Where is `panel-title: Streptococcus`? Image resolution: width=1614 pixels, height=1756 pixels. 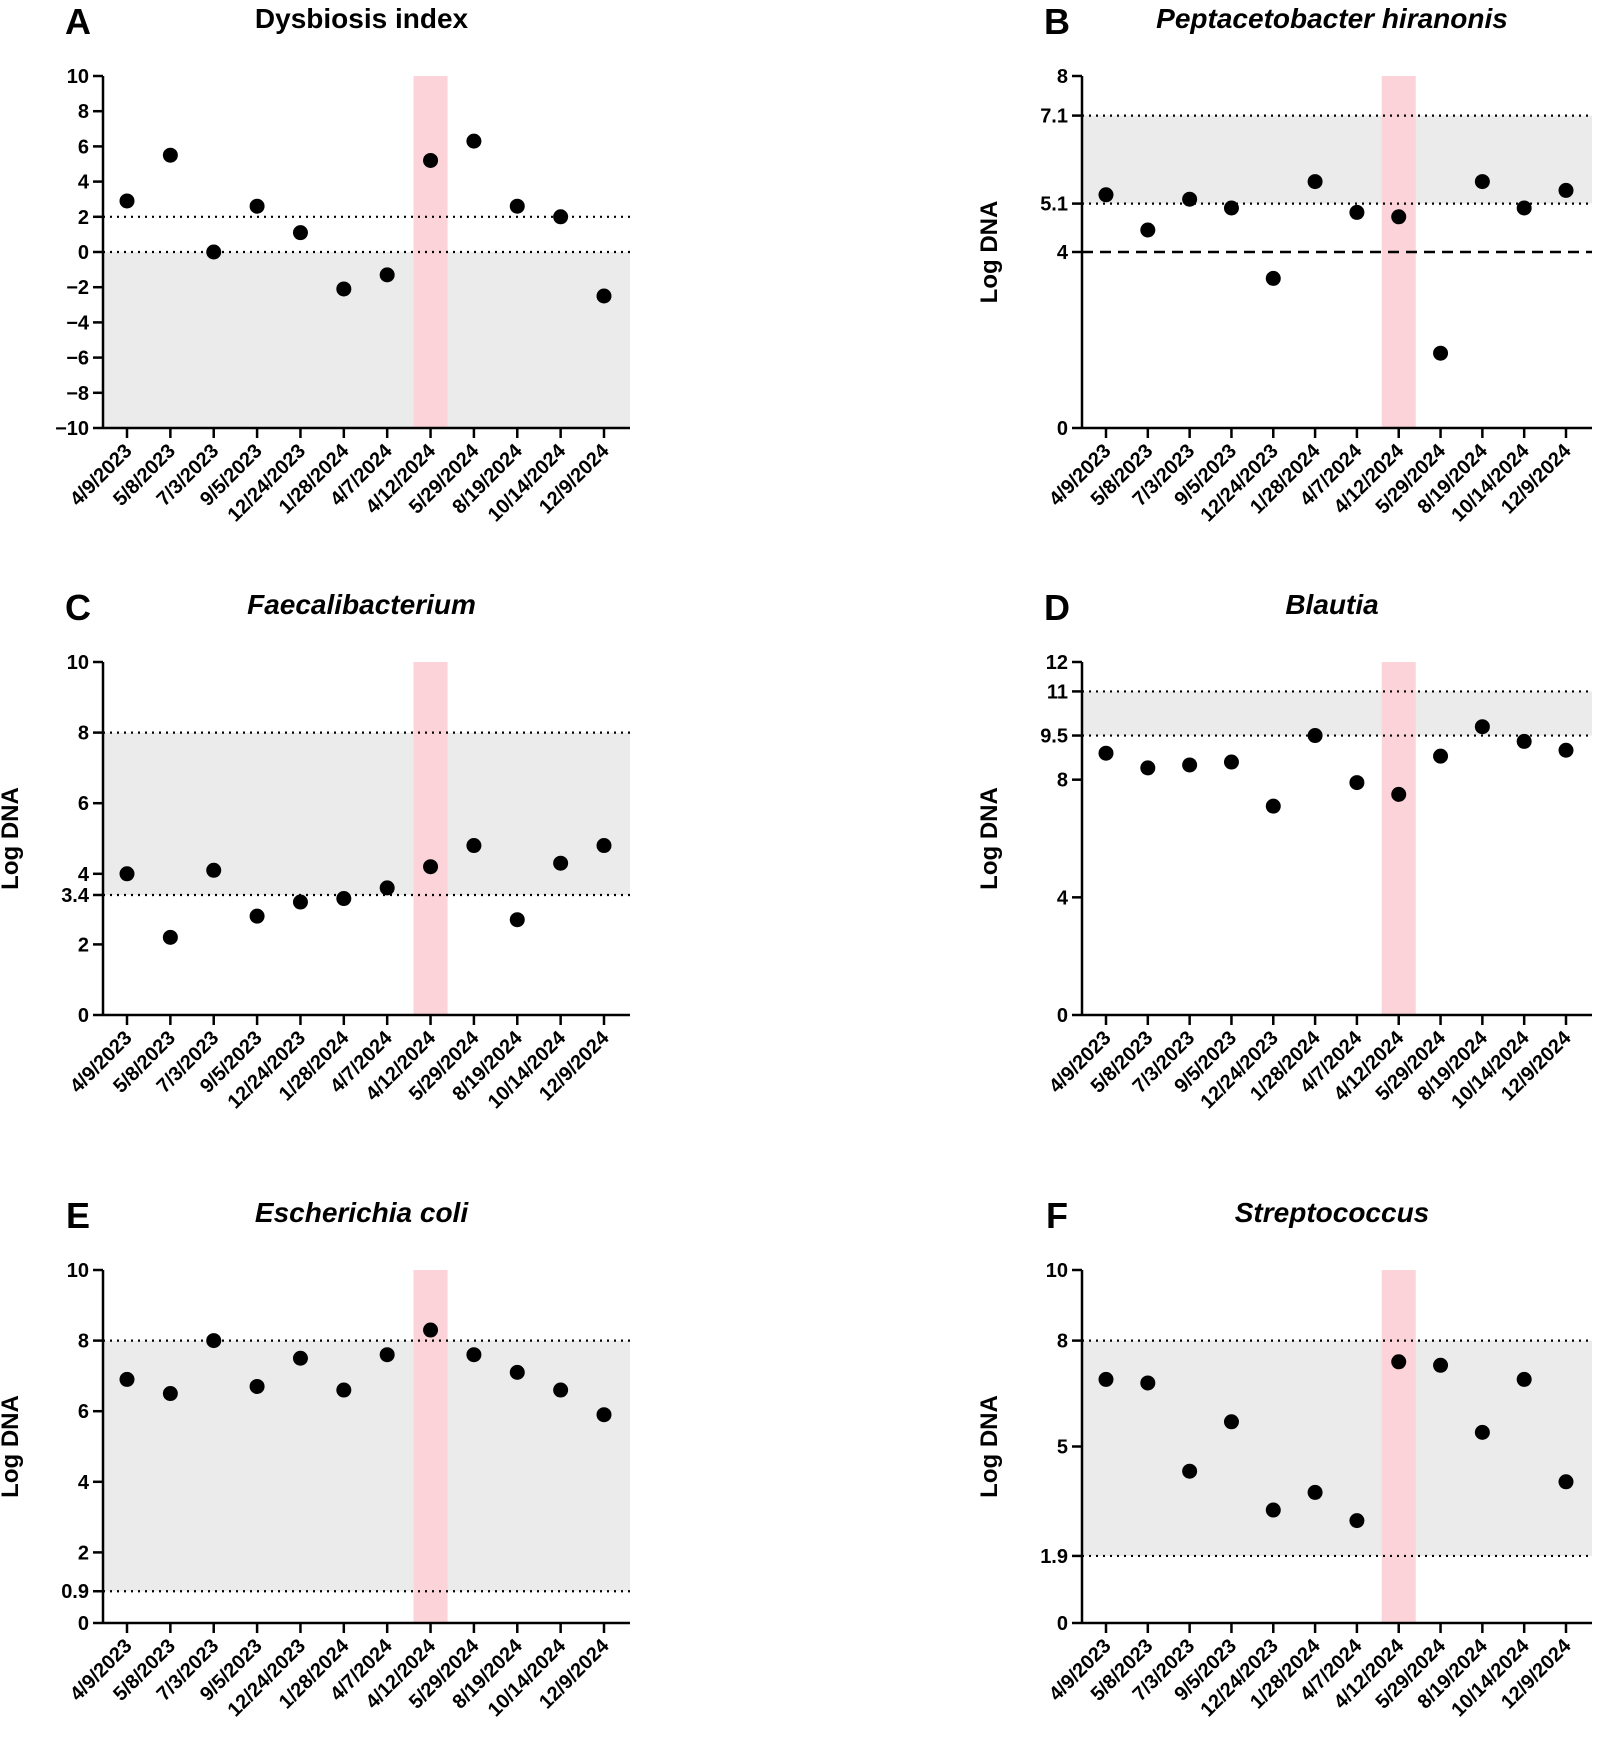
panel-title: Streptococcus is located at coordinates (1332, 1212).